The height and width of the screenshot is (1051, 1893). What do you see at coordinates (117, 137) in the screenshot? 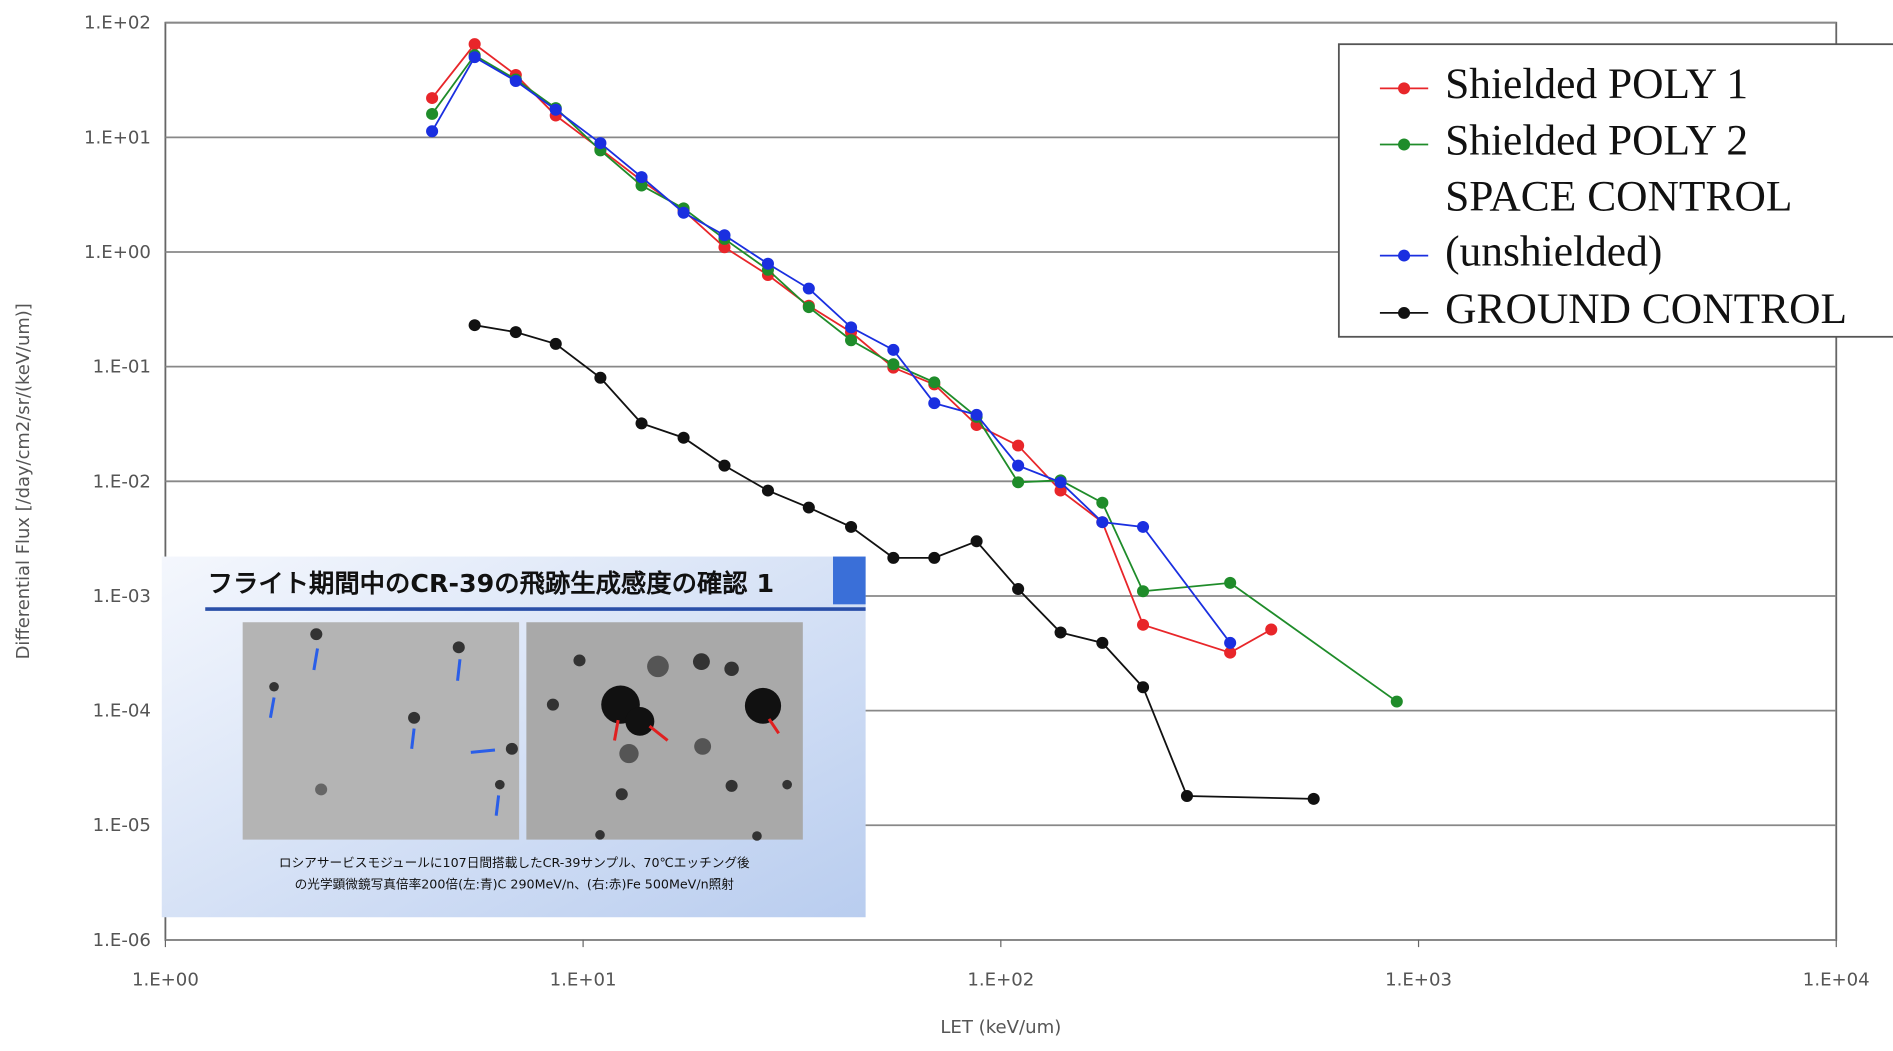
I see `y-tick-label: 1.E+01` at bounding box center [117, 137].